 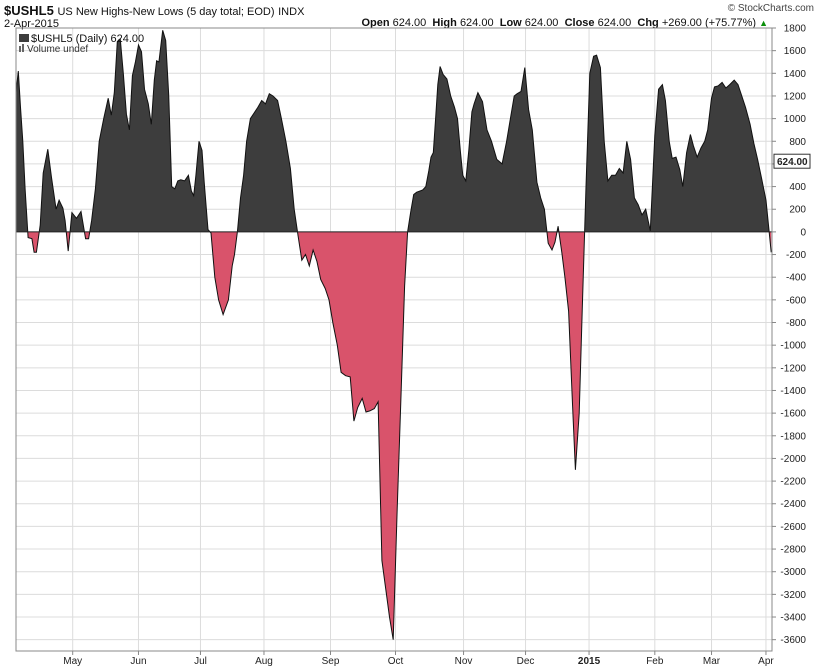 I want to click on open-value: 624.00, so click(x=409, y=23).